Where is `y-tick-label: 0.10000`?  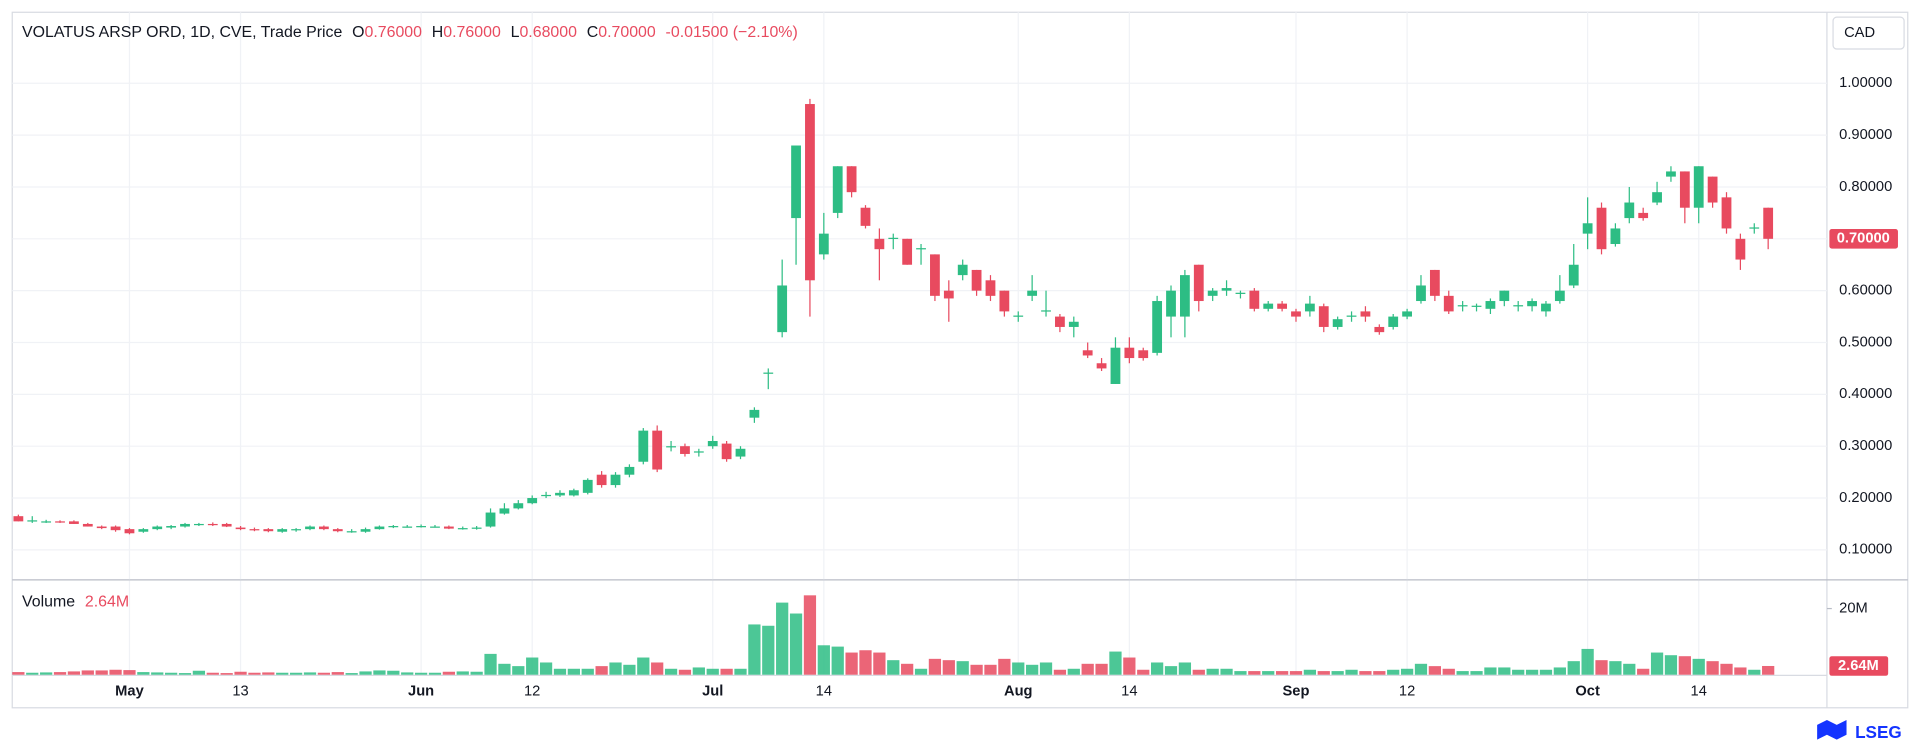
y-tick-label: 0.10000 is located at coordinates (1865, 550).